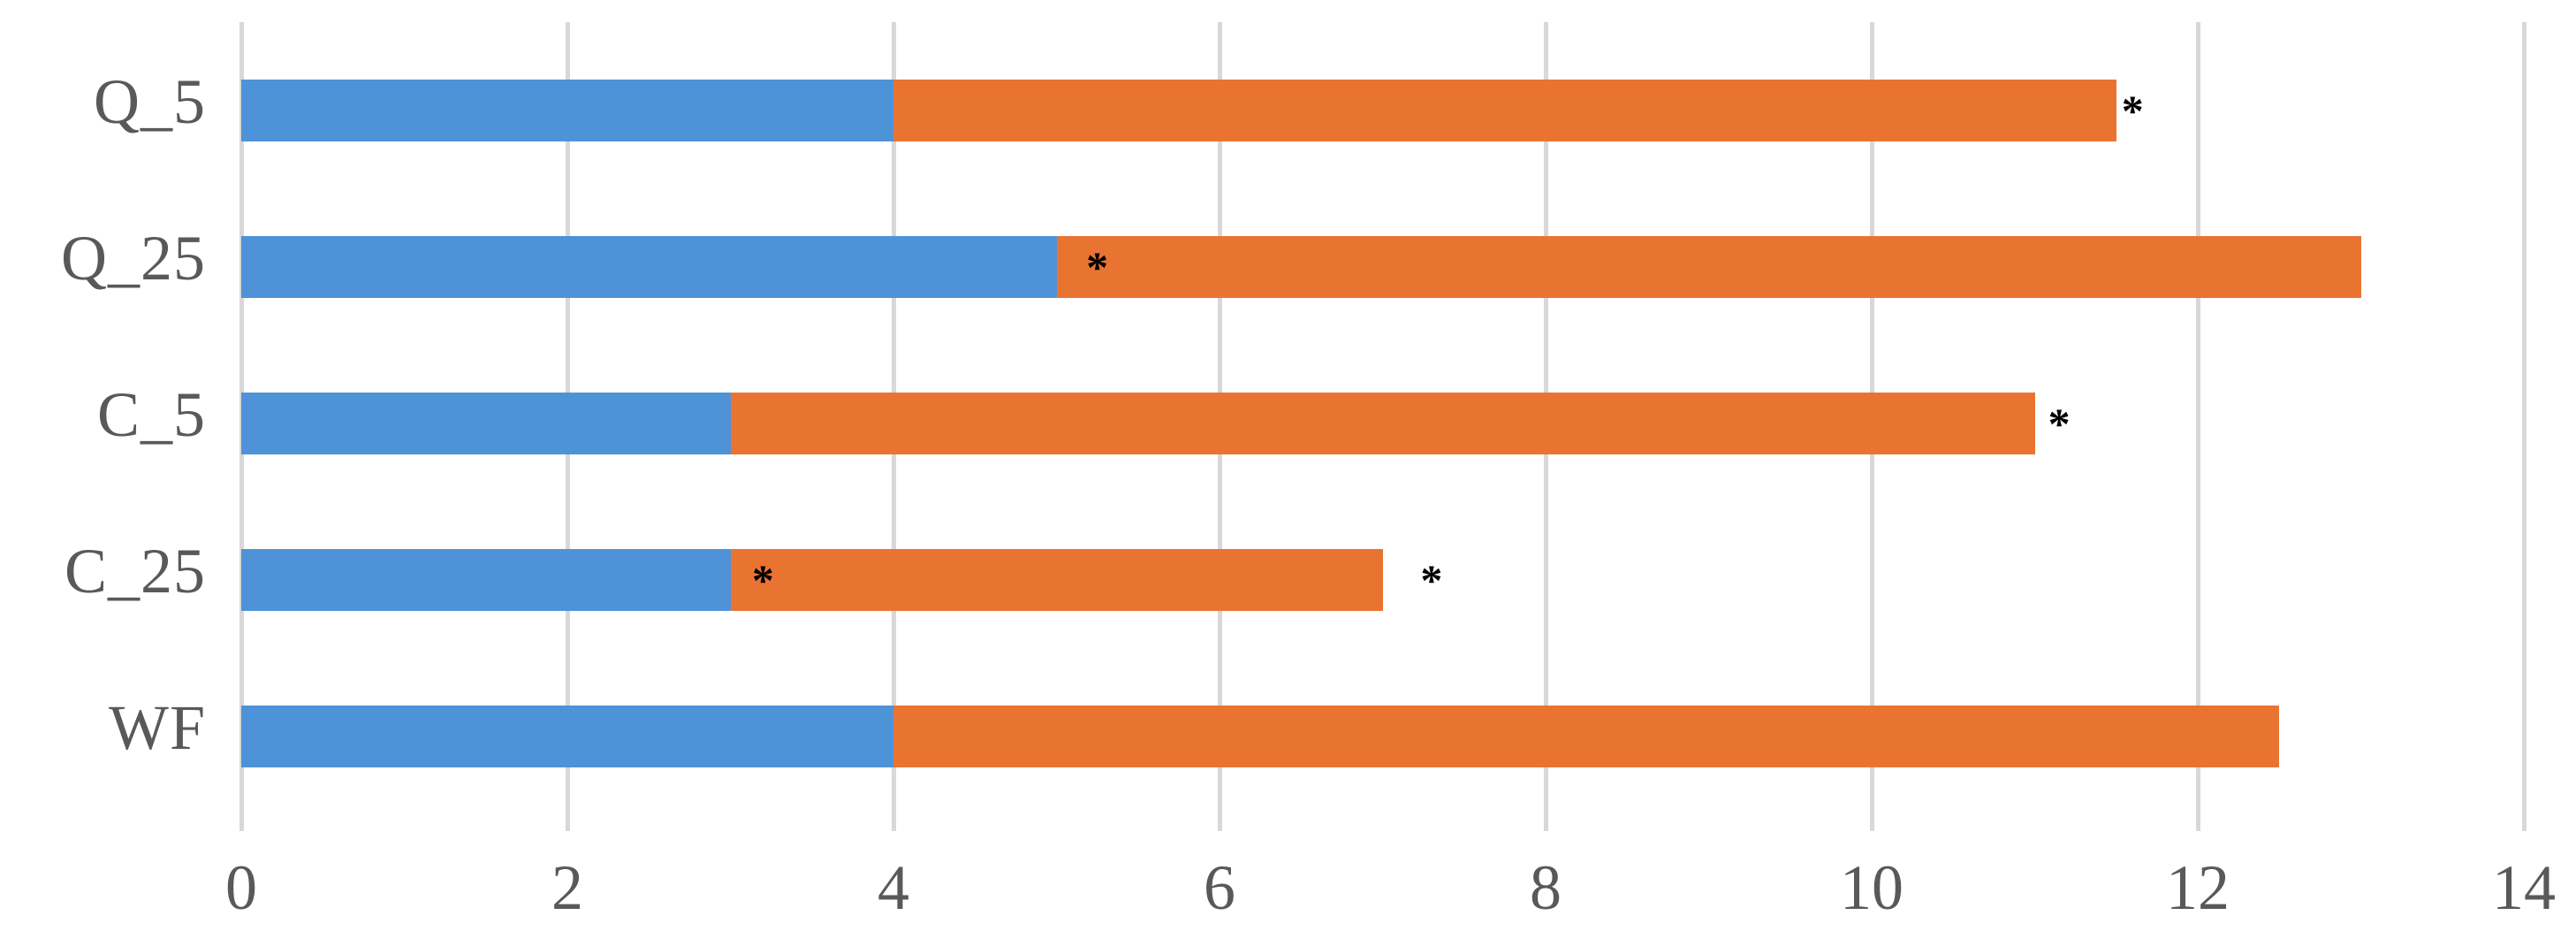  What do you see at coordinates (2198, 887) in the screenshot?
I see `x-tick-label-12: 12` at bounding box center [2198, 887].